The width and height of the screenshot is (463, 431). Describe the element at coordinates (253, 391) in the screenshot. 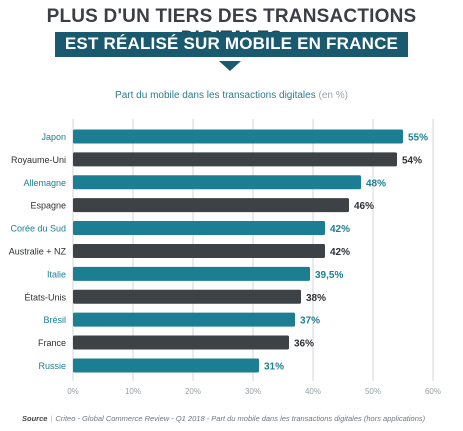

I see `x-tick-label: 30%` at that location.